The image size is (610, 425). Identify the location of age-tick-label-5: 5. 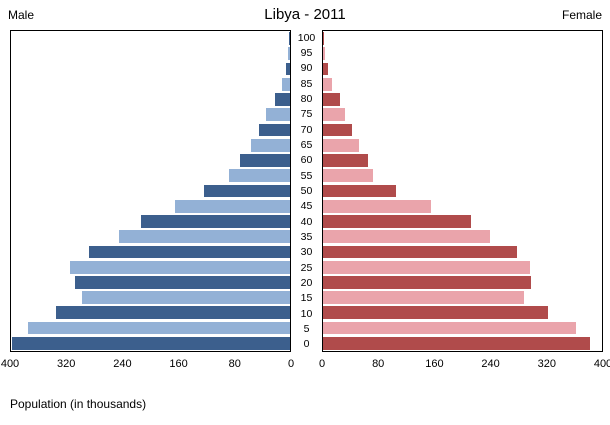
(306, 328).